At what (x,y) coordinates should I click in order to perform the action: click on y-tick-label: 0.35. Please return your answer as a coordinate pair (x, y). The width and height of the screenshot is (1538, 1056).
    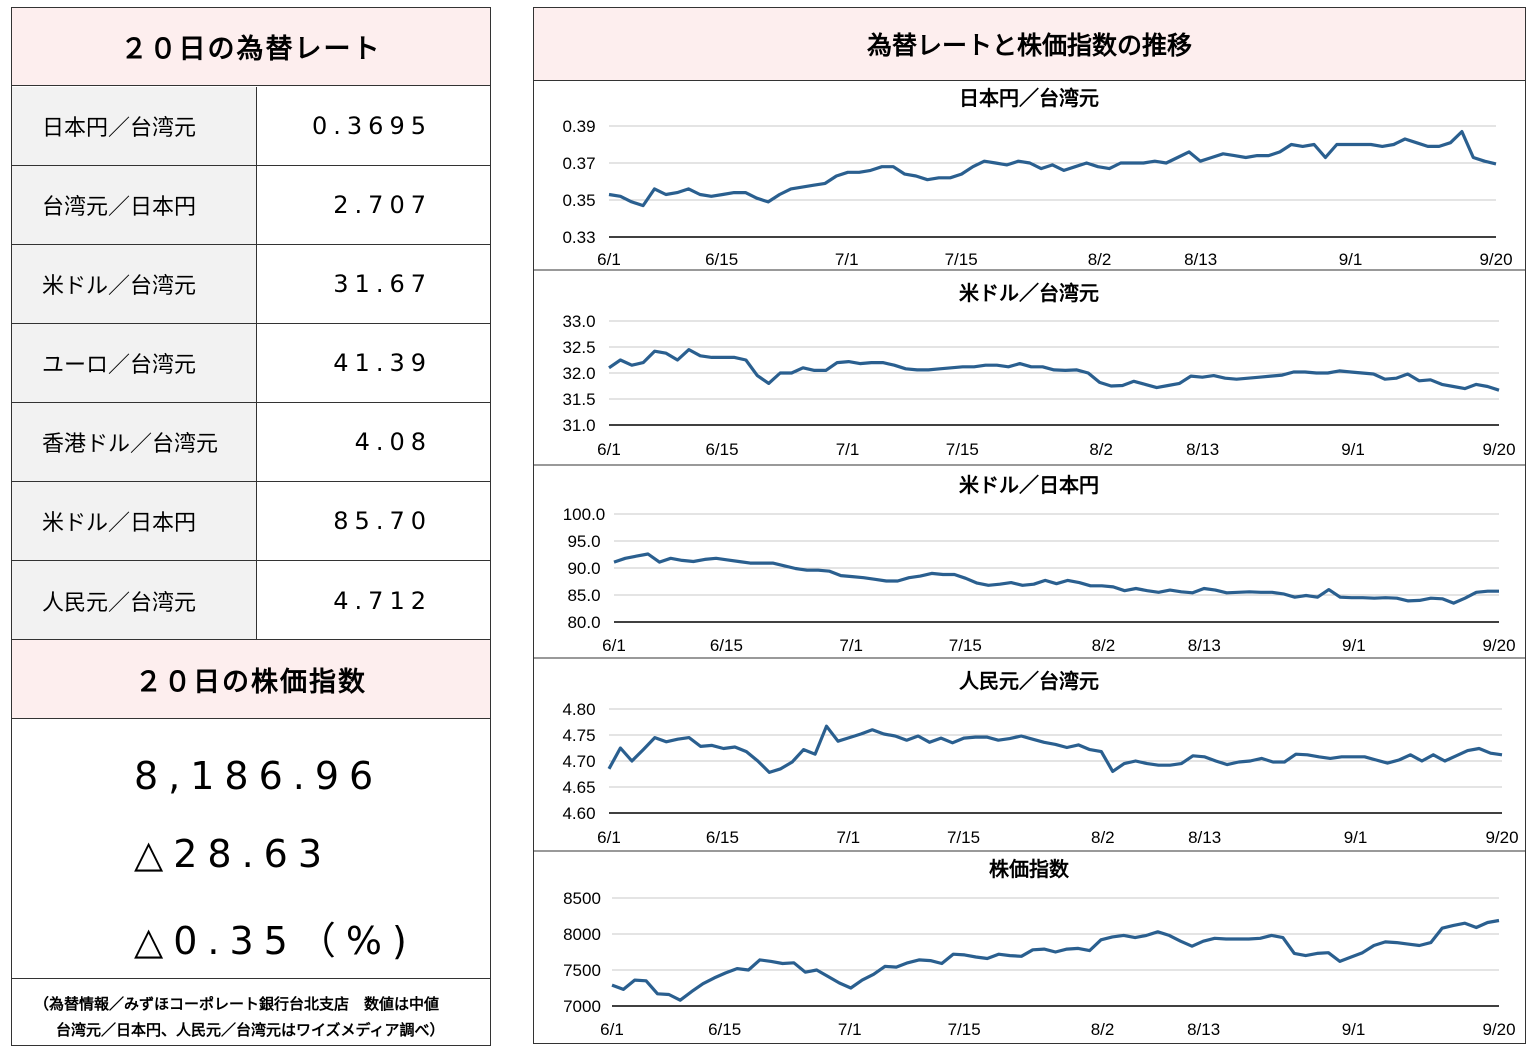
    Looking at the image, I should click on (578, 200).